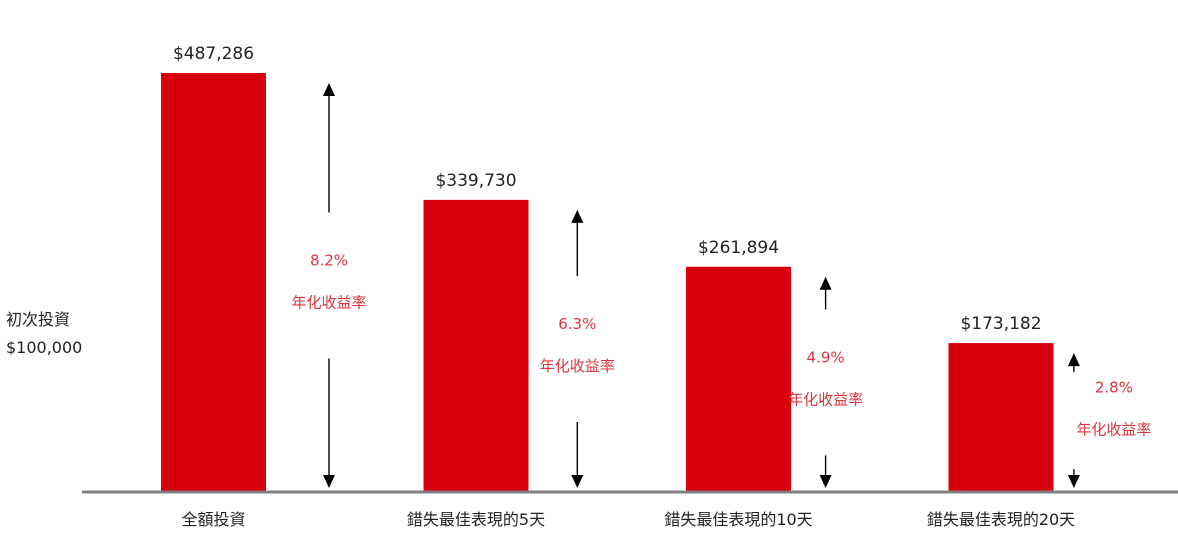 The image size is (1178, 544). Describe the element at coordinates (476, 519) in the screenshot. I see `category-label: 錯失最佳表現的5天` at that location.